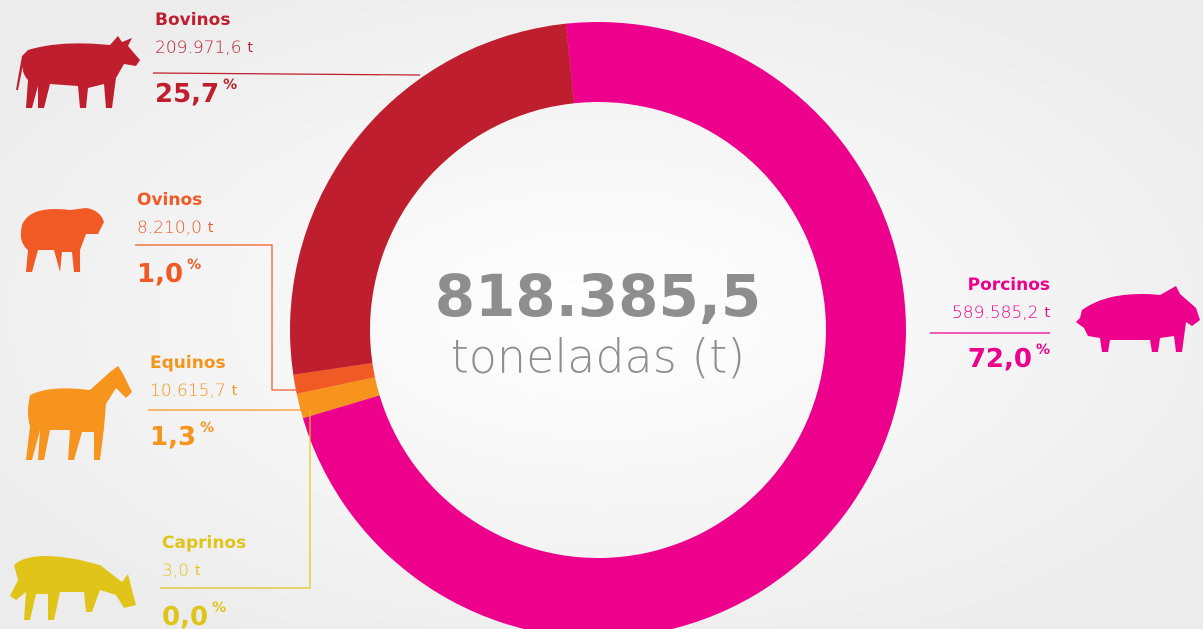 This screenshot has width=1203, height=629. I want to click on percent-label: 1,0, so click(160, 274).